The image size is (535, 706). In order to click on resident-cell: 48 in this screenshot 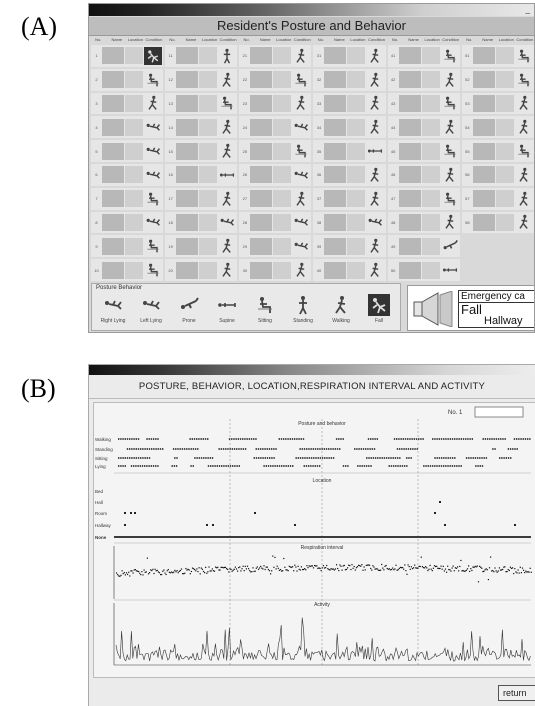, I will do `click(423, 222)`.